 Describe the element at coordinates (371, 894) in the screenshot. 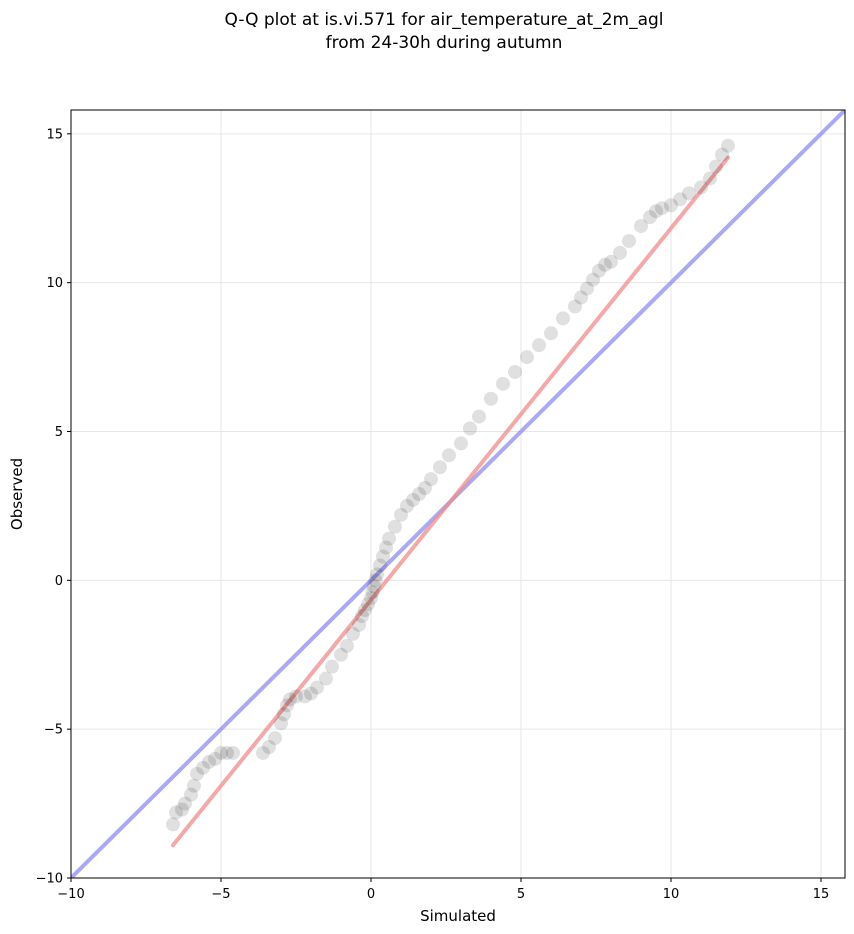

I see `x-tick-label: 0` at that location.